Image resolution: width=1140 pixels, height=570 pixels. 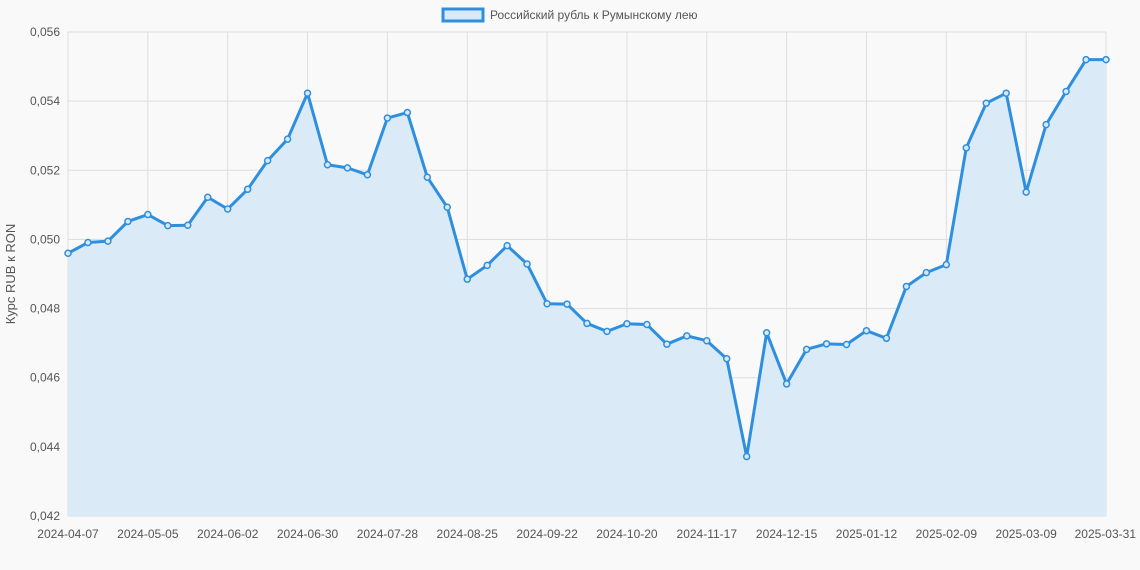 I want to click on y-tick-label: 0,042, so click(x=45, y=516).